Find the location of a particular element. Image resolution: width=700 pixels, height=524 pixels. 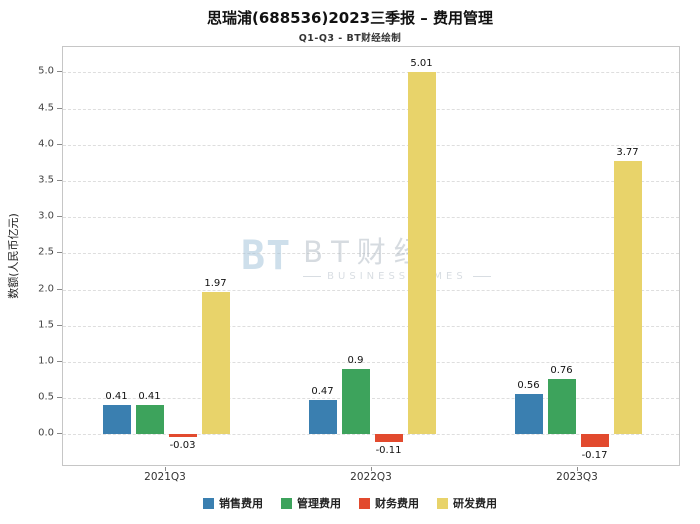

bar-2021Q3-管理费用 is located at coordinates (149, 419).